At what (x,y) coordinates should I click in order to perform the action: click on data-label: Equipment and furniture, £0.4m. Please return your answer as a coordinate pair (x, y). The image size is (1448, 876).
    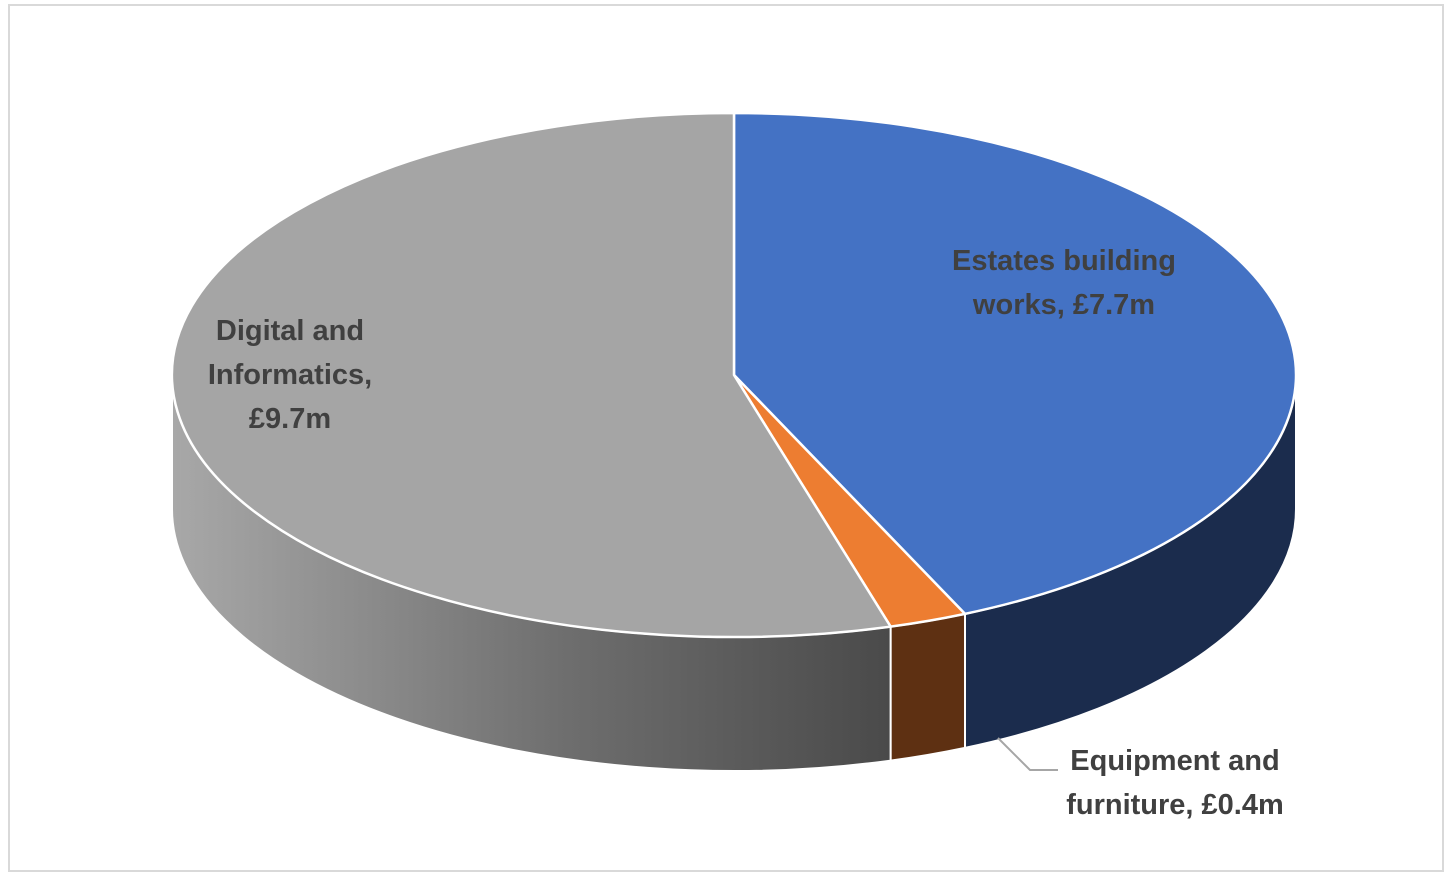
    Looking at the image, I should click on (1175, 783).